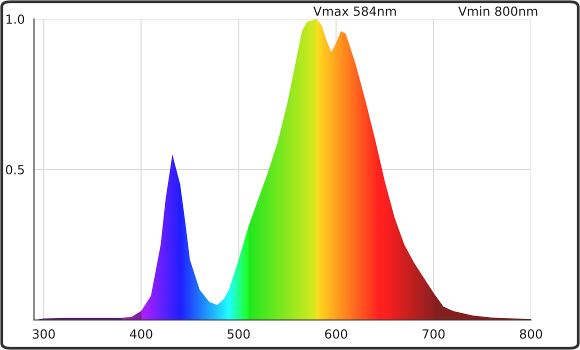  Describe the element at coordinates (336, 334) in the screenshot. I see `x-tick-label: 600` at that location.